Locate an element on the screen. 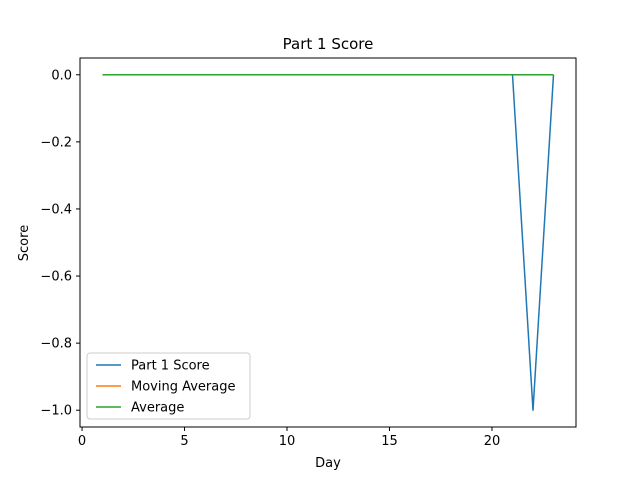 The height and width of the screenshot is (480, 640). y-tick-label: −0.4 is located at coordinates (56, 209).